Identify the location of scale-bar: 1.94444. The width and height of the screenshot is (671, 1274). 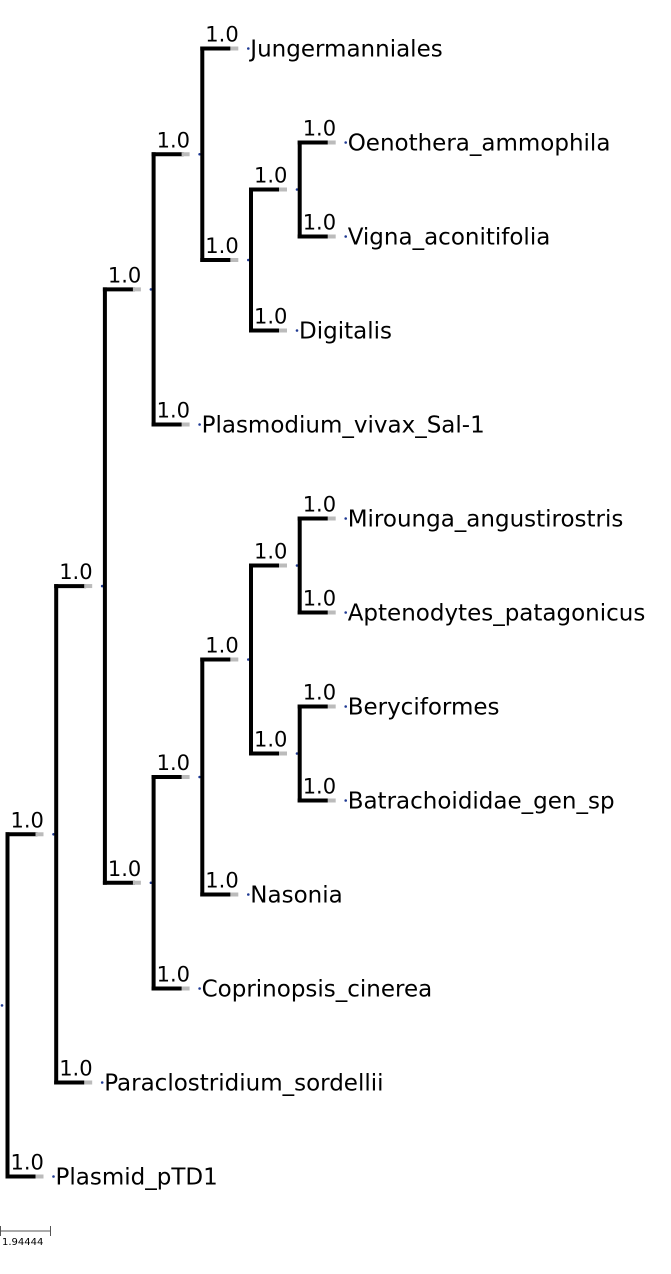
(25, 1237).